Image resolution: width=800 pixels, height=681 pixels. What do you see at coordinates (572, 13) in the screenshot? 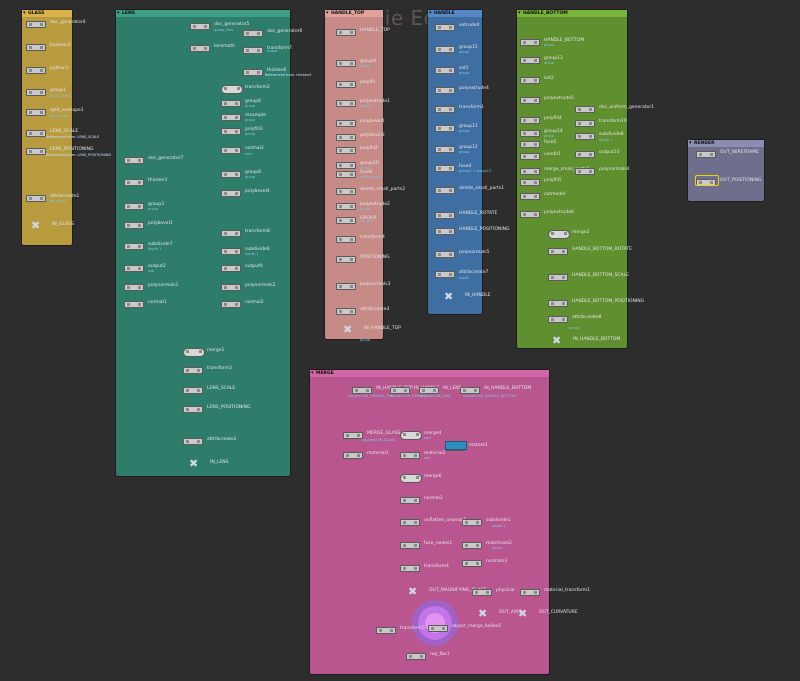
I see `network-box-title: HANDLE_BOTTOM` at bounding box center [572, 13].